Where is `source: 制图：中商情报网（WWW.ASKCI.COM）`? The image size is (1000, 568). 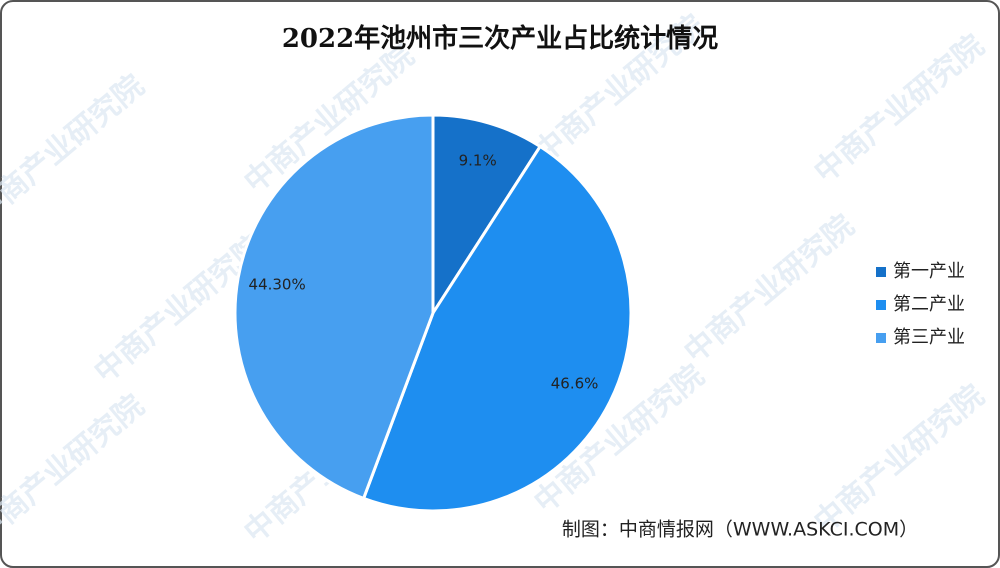
source: 制图：中商情报网（WWW.ASKCI.COM） is located at coordinates (740, 530).